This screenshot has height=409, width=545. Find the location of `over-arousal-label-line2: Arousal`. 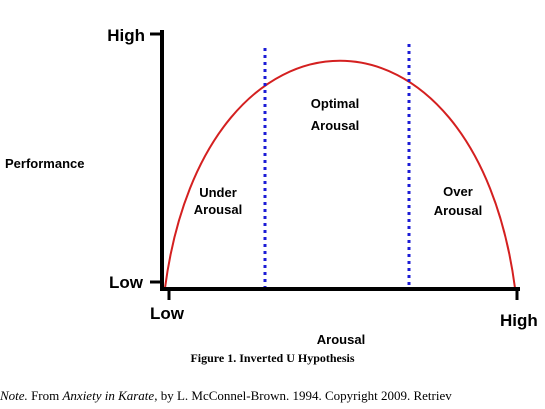

over-arousal-label-line2: Arousal is located at coordinates (458, 210).